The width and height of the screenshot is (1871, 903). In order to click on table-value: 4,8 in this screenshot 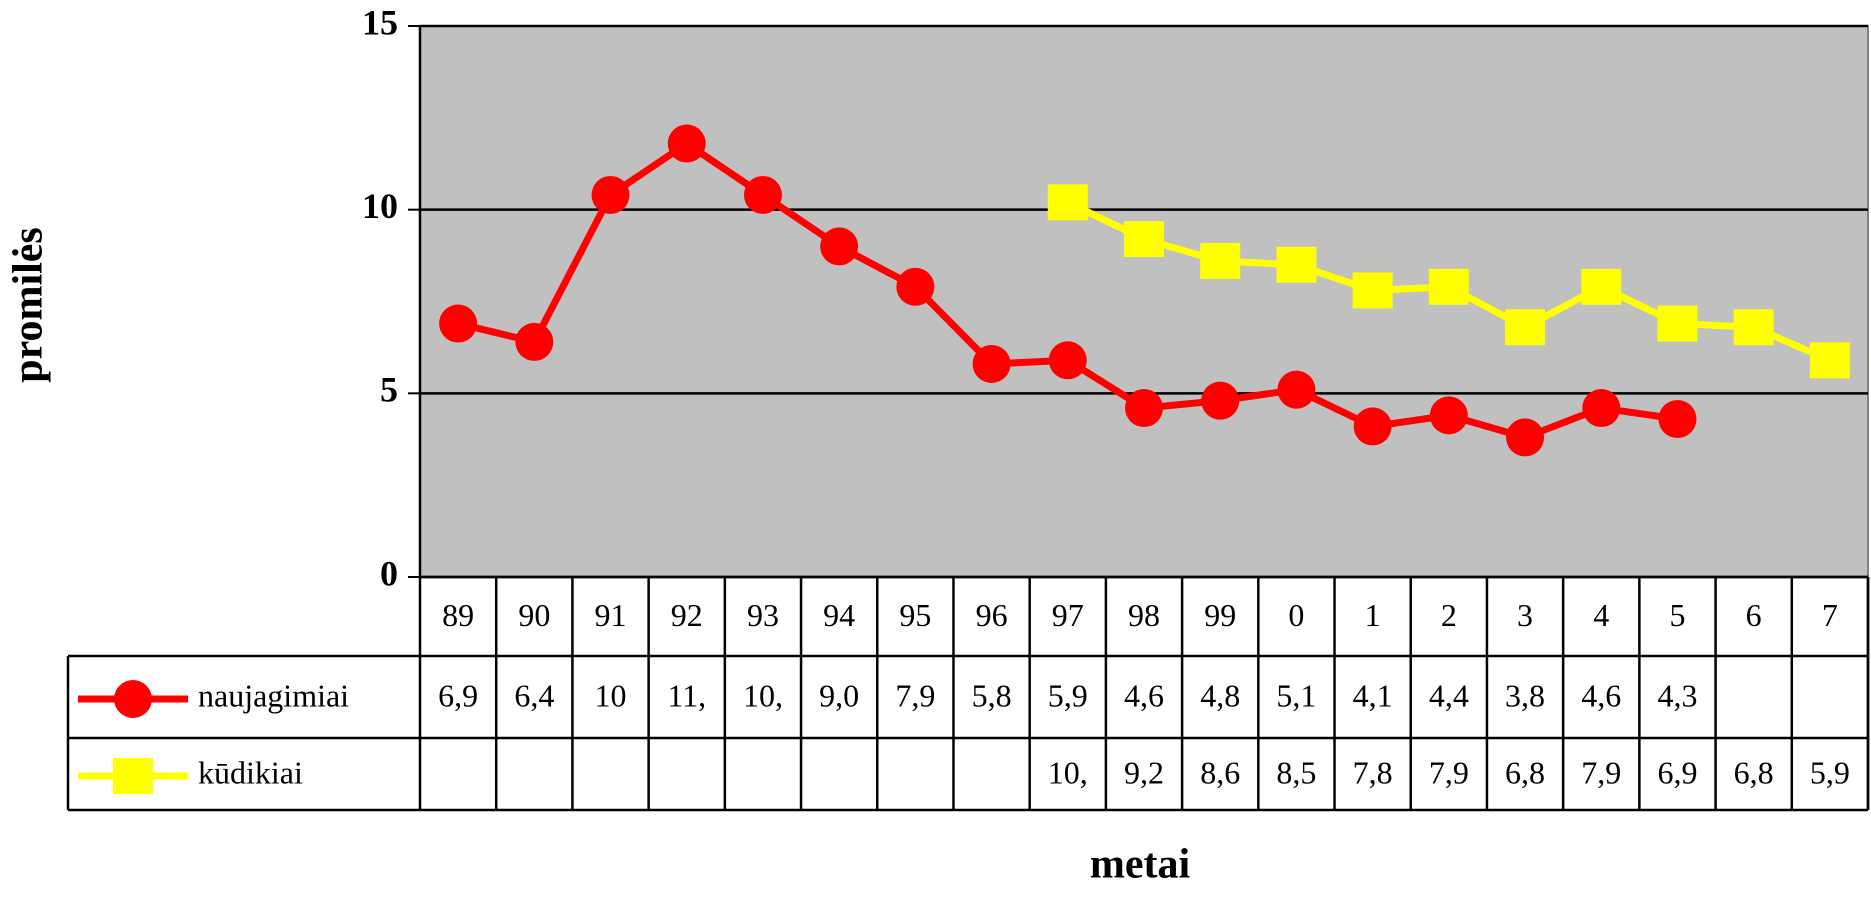, I will do `click(1220, 695)`.